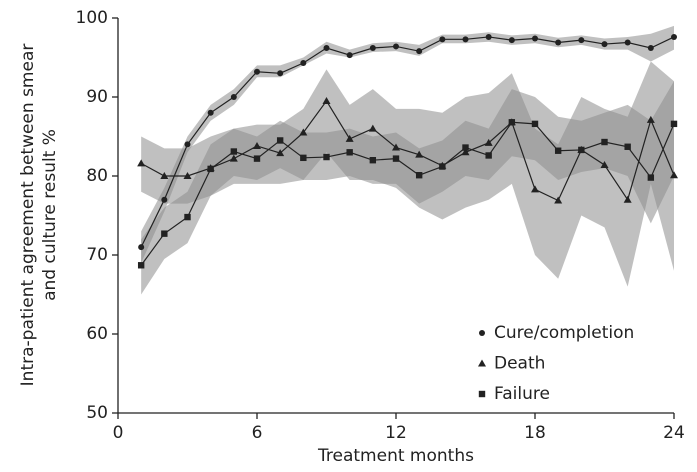  What do you see at coordinates (97, 413) in the screenshot?
I see `y-tick-label: 50` at bounding box center [97, 413].